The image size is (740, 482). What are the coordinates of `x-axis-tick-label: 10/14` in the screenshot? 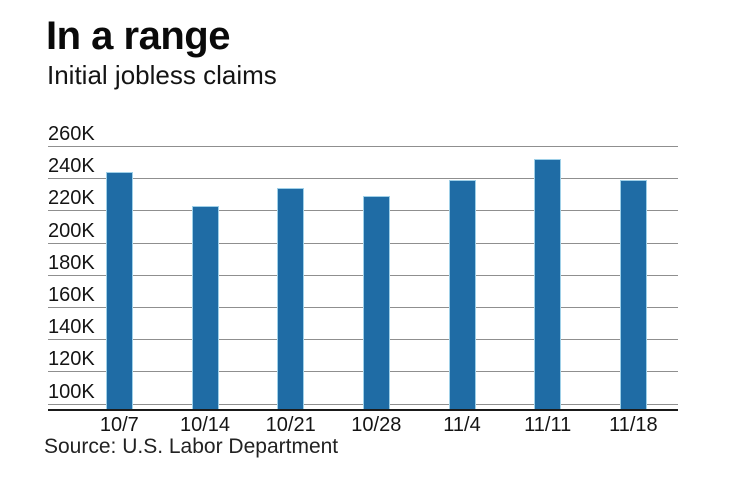 It's located at (205, 425).